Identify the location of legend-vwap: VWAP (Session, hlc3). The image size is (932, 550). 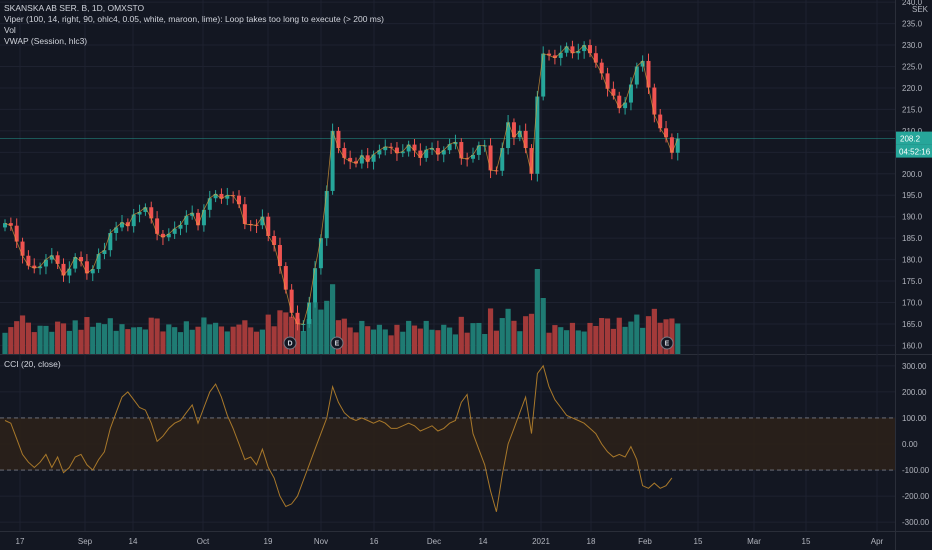
(46, 41).